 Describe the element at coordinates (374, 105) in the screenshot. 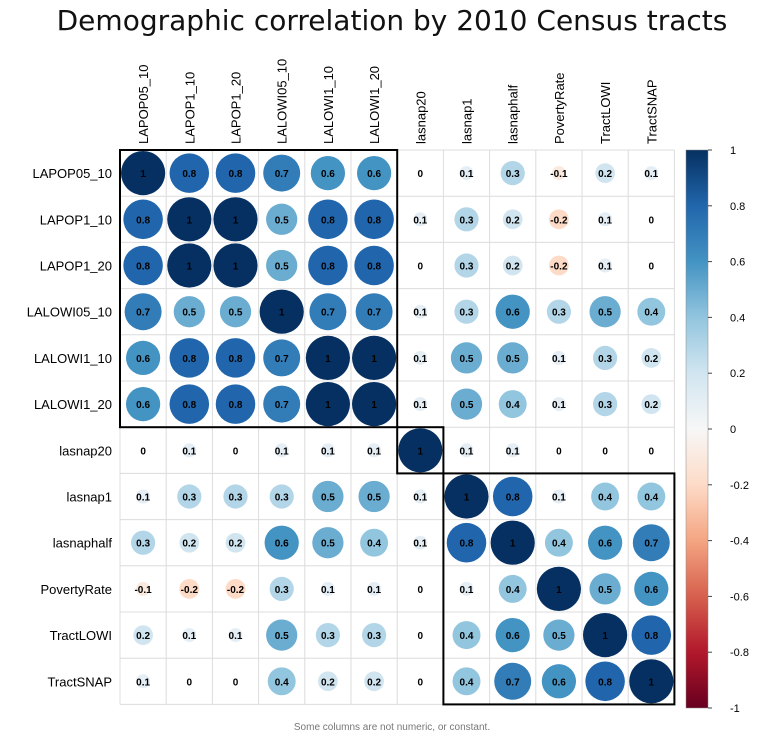

I see `column-label: LALOWI1_20` at that location.